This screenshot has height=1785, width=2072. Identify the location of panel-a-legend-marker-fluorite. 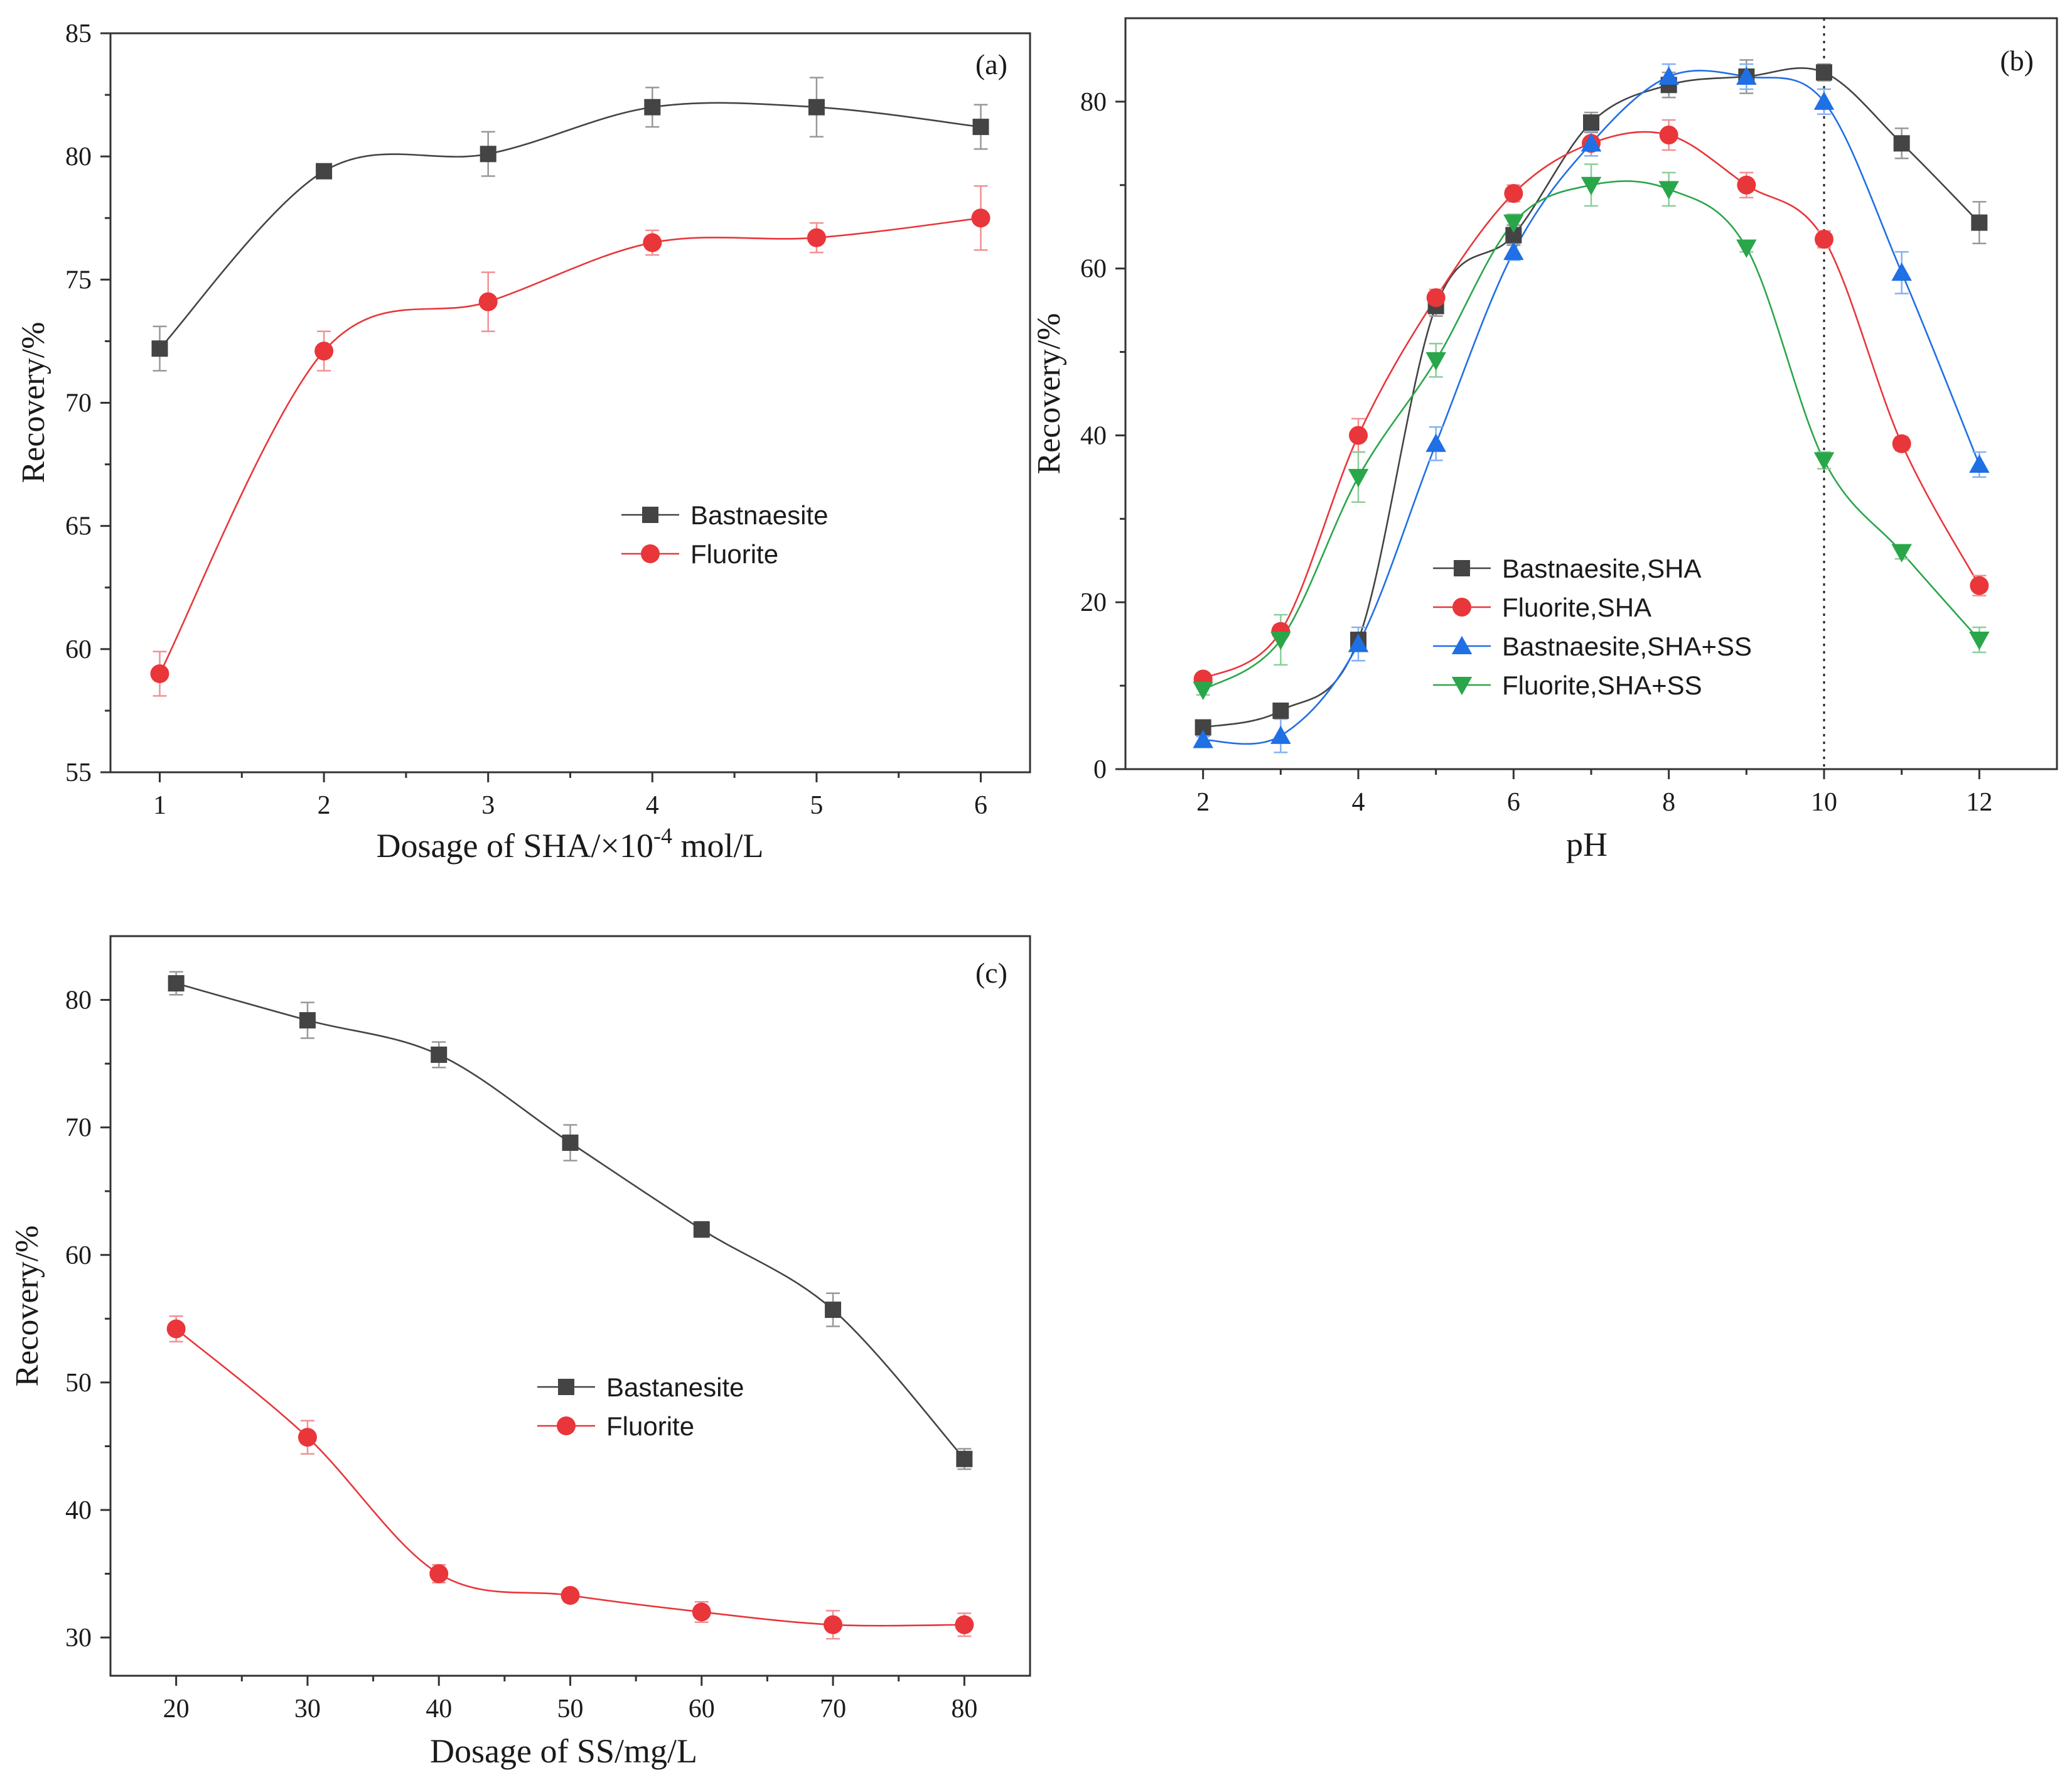
(650, 553).